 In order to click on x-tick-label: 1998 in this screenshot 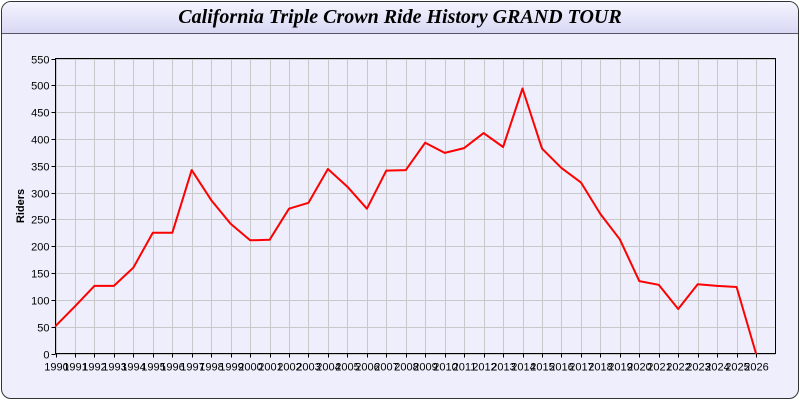, I will do `click(211, 368)`.